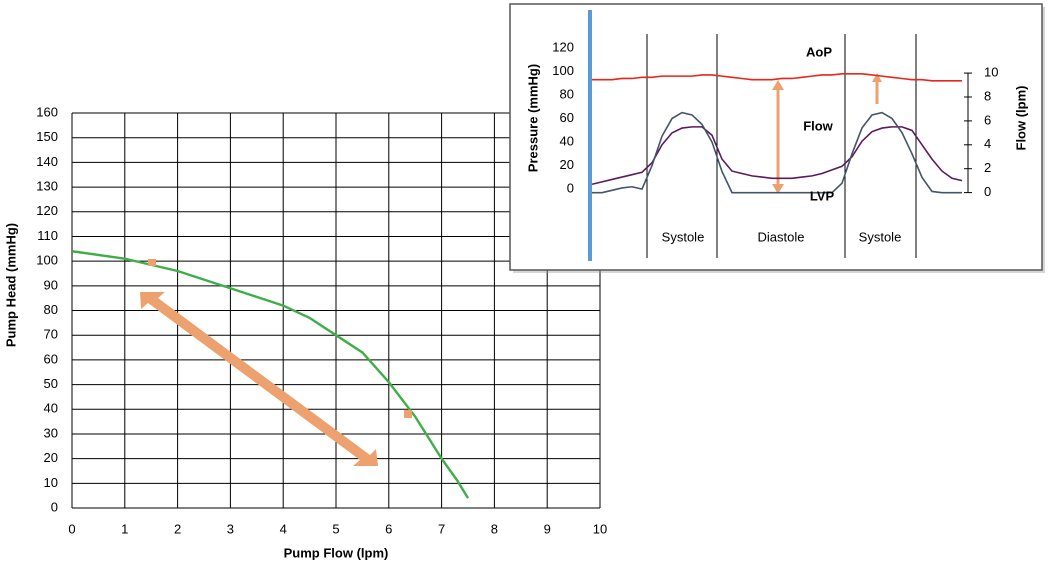 This screenshot has height=564, width=1050. What do you see at coordinates (987, 119) in the screenshot?
I see `y2-tick-label: 6` at bounding box center [987, 119].